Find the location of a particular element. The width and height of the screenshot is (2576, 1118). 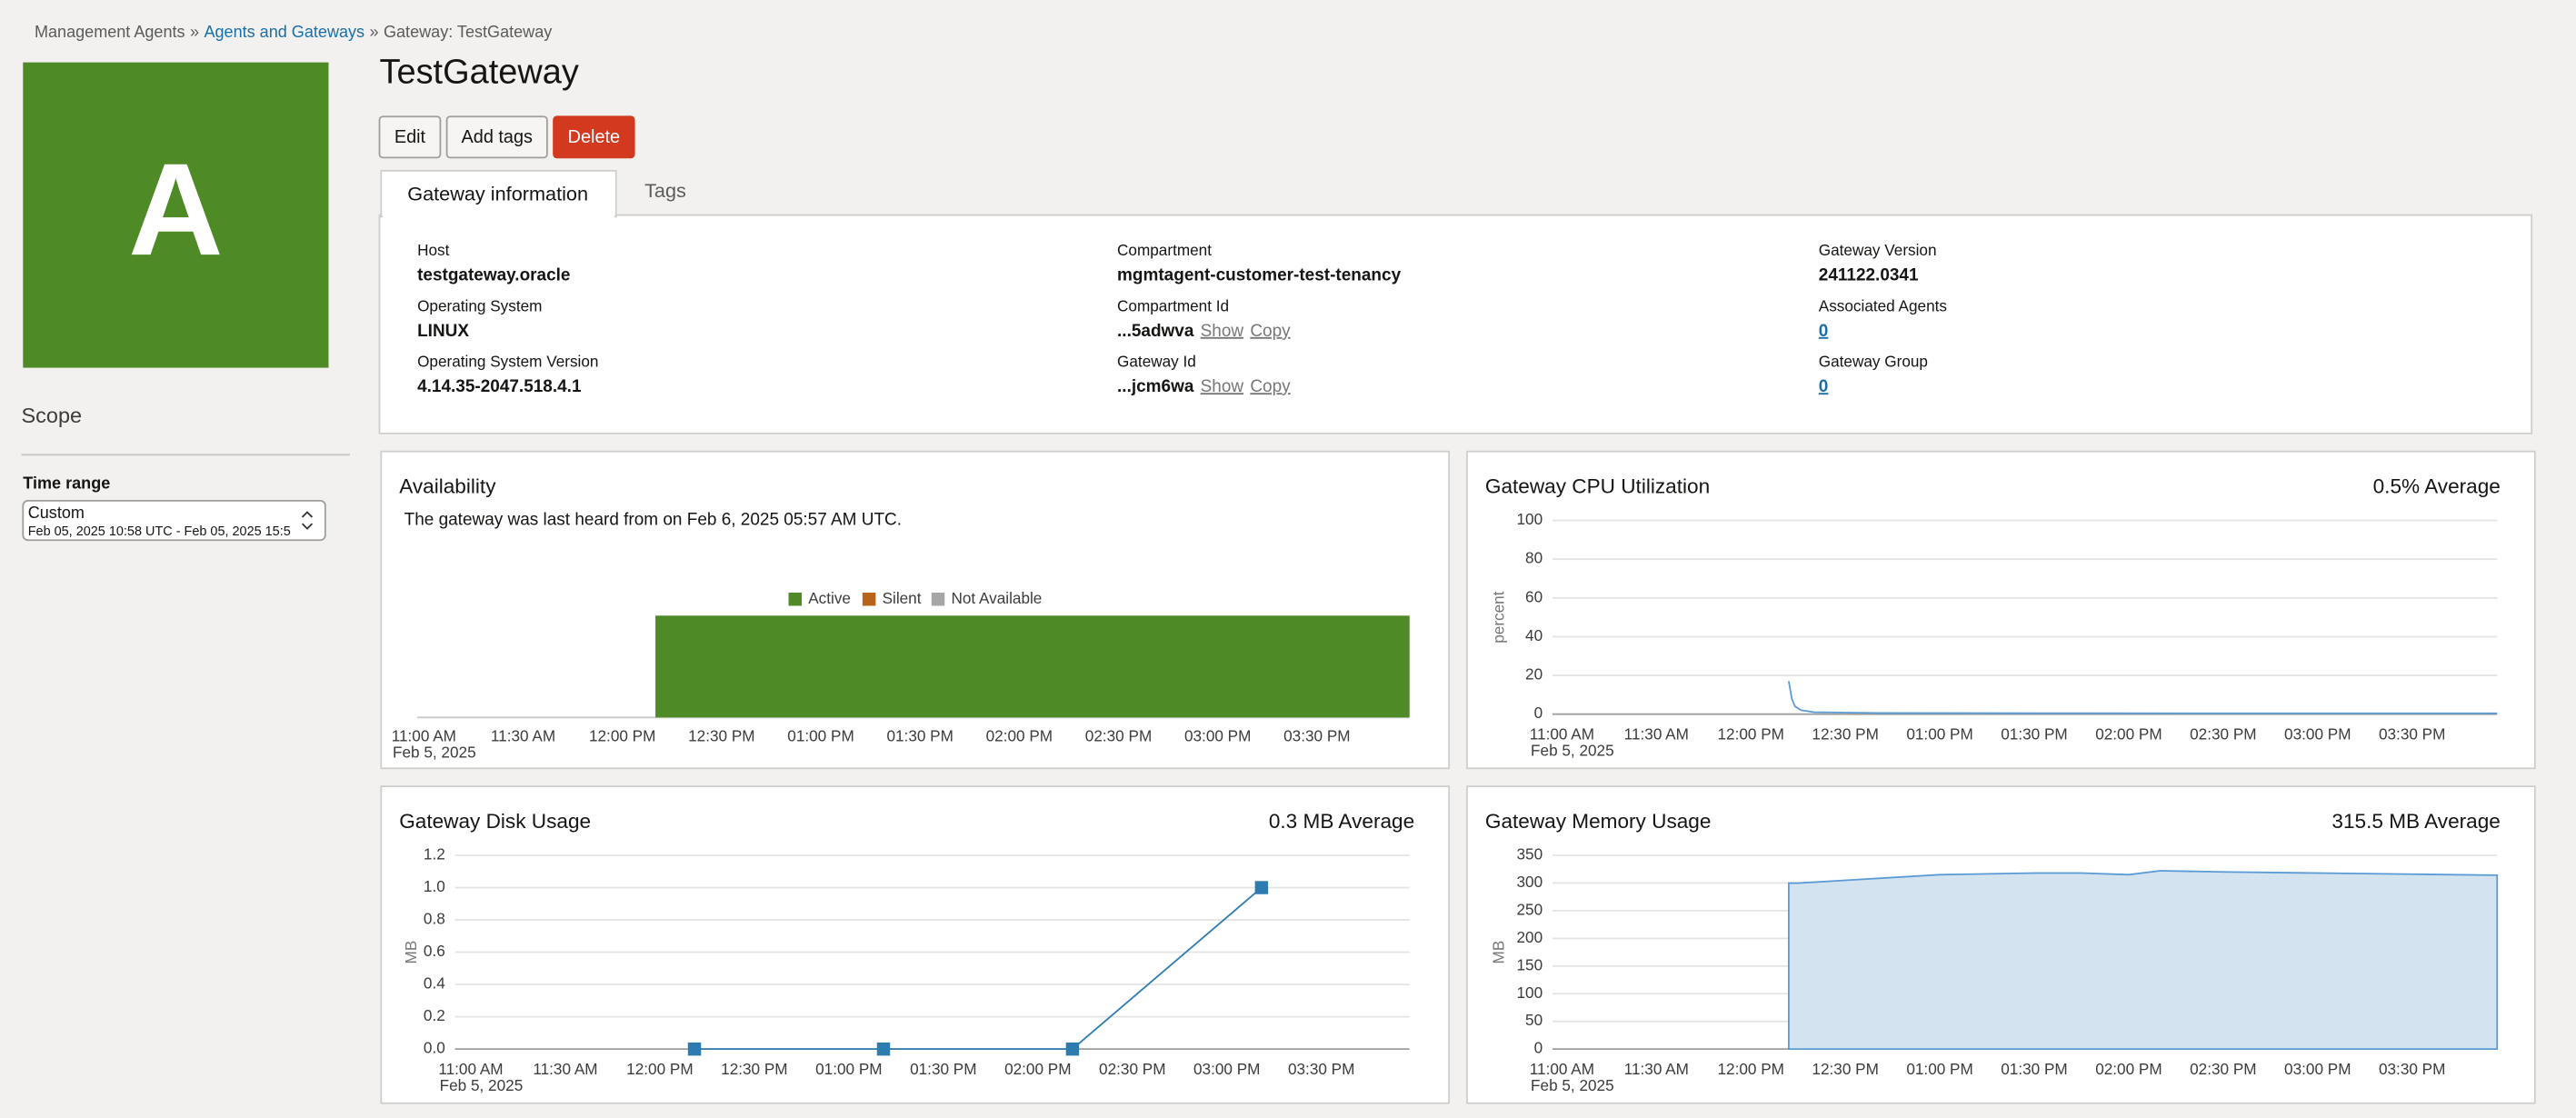

field-value: 241122.0341 is located at coordinates (1869, 274).